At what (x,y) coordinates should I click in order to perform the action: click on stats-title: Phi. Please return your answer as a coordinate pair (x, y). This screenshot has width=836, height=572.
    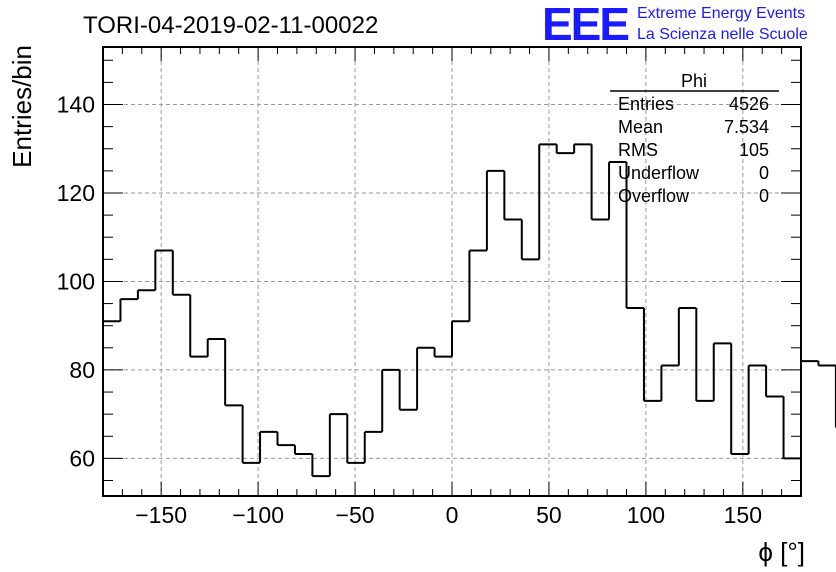
    Looking at the image, I should click on (694, 81).